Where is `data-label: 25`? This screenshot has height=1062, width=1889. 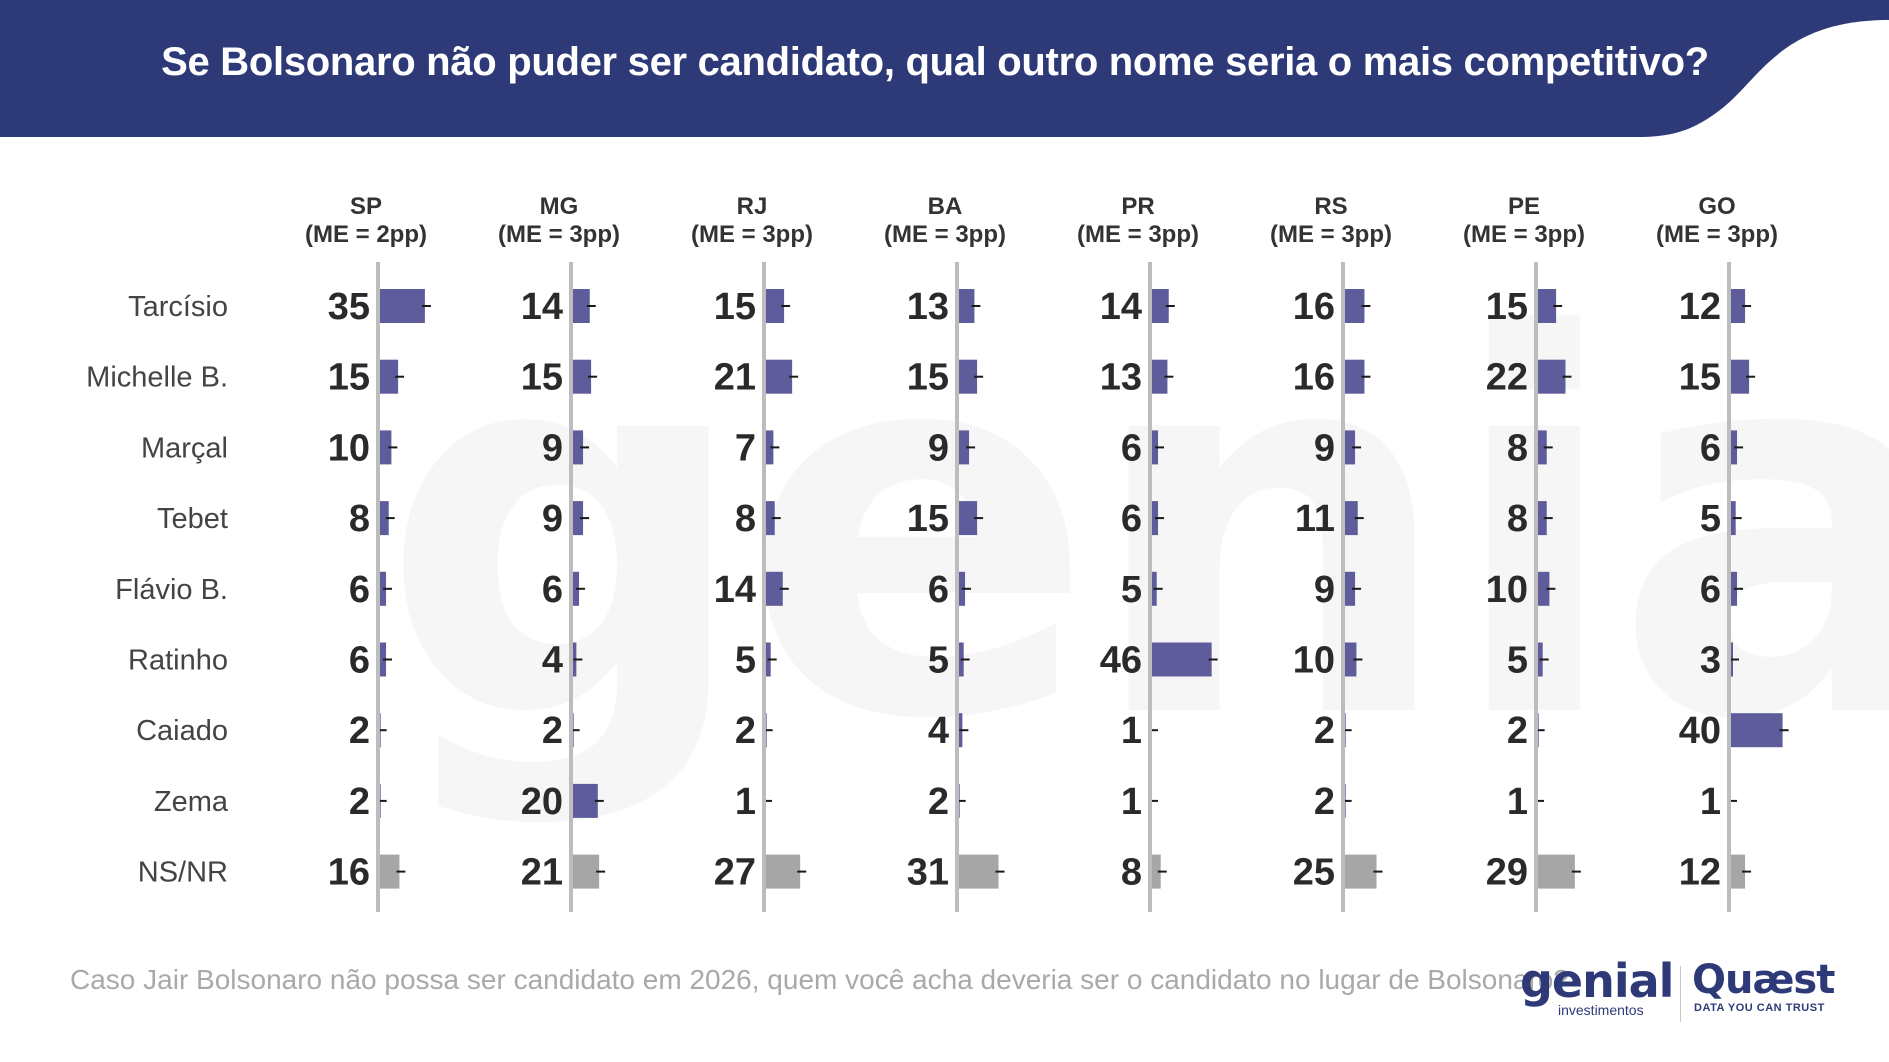 data-label: 25 is located at coordinates (1314, 873).